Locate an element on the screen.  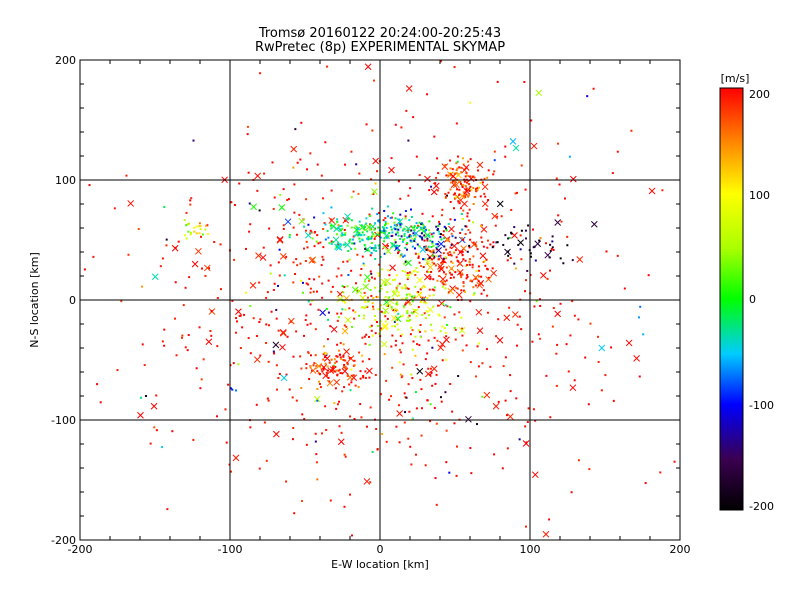
colorbar-gradient is located at coordinates (731, 299).